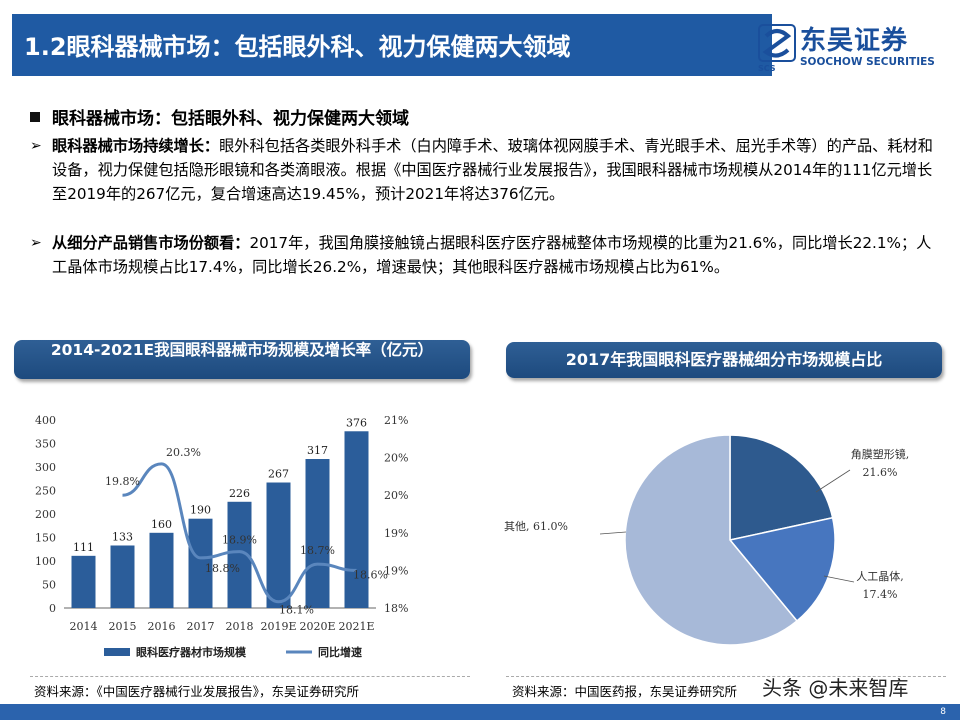  Describe the element at coordinates (84, 626) in the screenshot. I see `x-tick-label: 2014` at that location.